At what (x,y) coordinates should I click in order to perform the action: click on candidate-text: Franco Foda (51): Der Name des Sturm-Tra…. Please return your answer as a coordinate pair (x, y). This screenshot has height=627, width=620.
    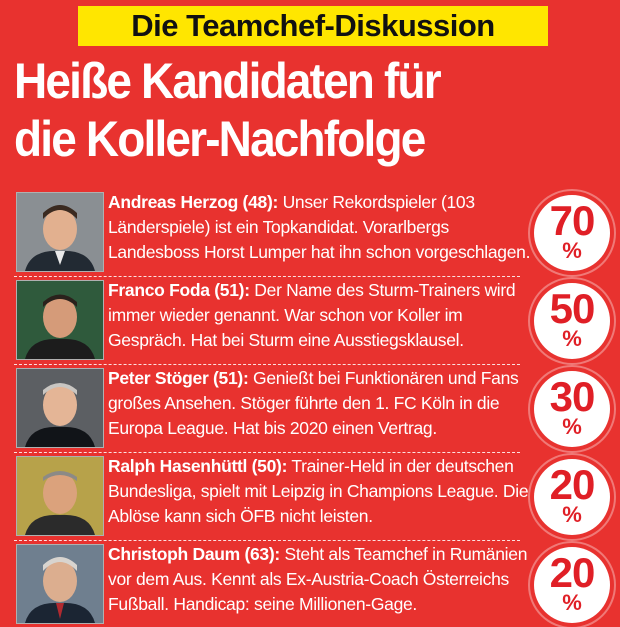
    Looking at the image, I should click on (323, 315).